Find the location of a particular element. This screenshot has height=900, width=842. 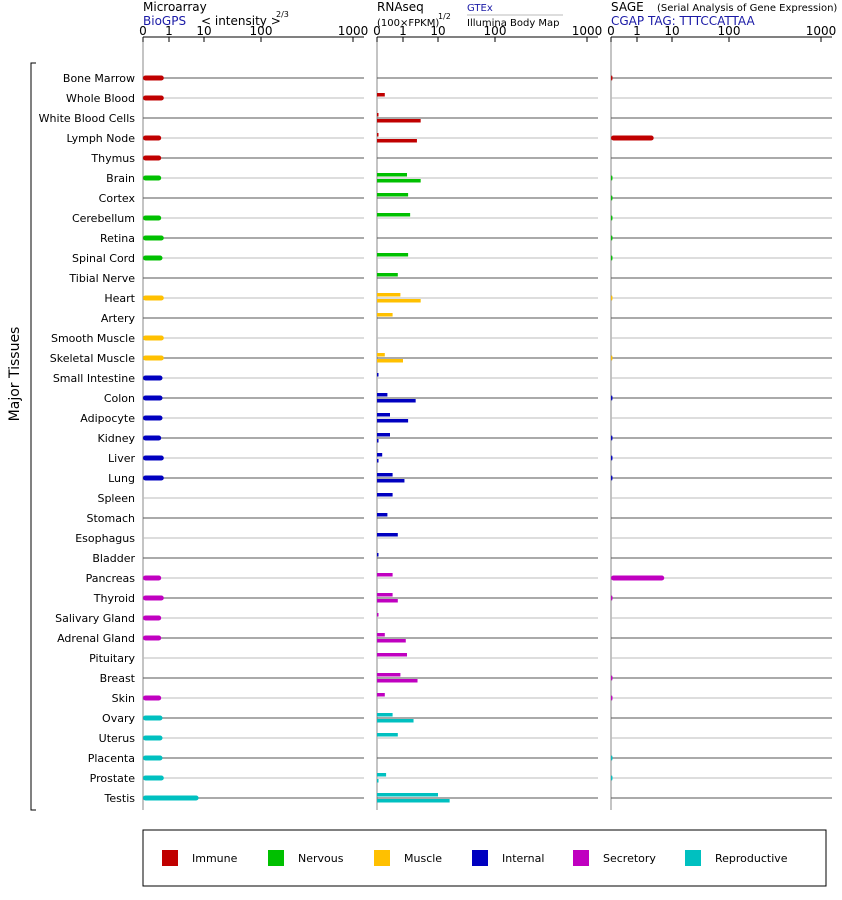

category-label: Spleen is located at coordinates (116, 498).